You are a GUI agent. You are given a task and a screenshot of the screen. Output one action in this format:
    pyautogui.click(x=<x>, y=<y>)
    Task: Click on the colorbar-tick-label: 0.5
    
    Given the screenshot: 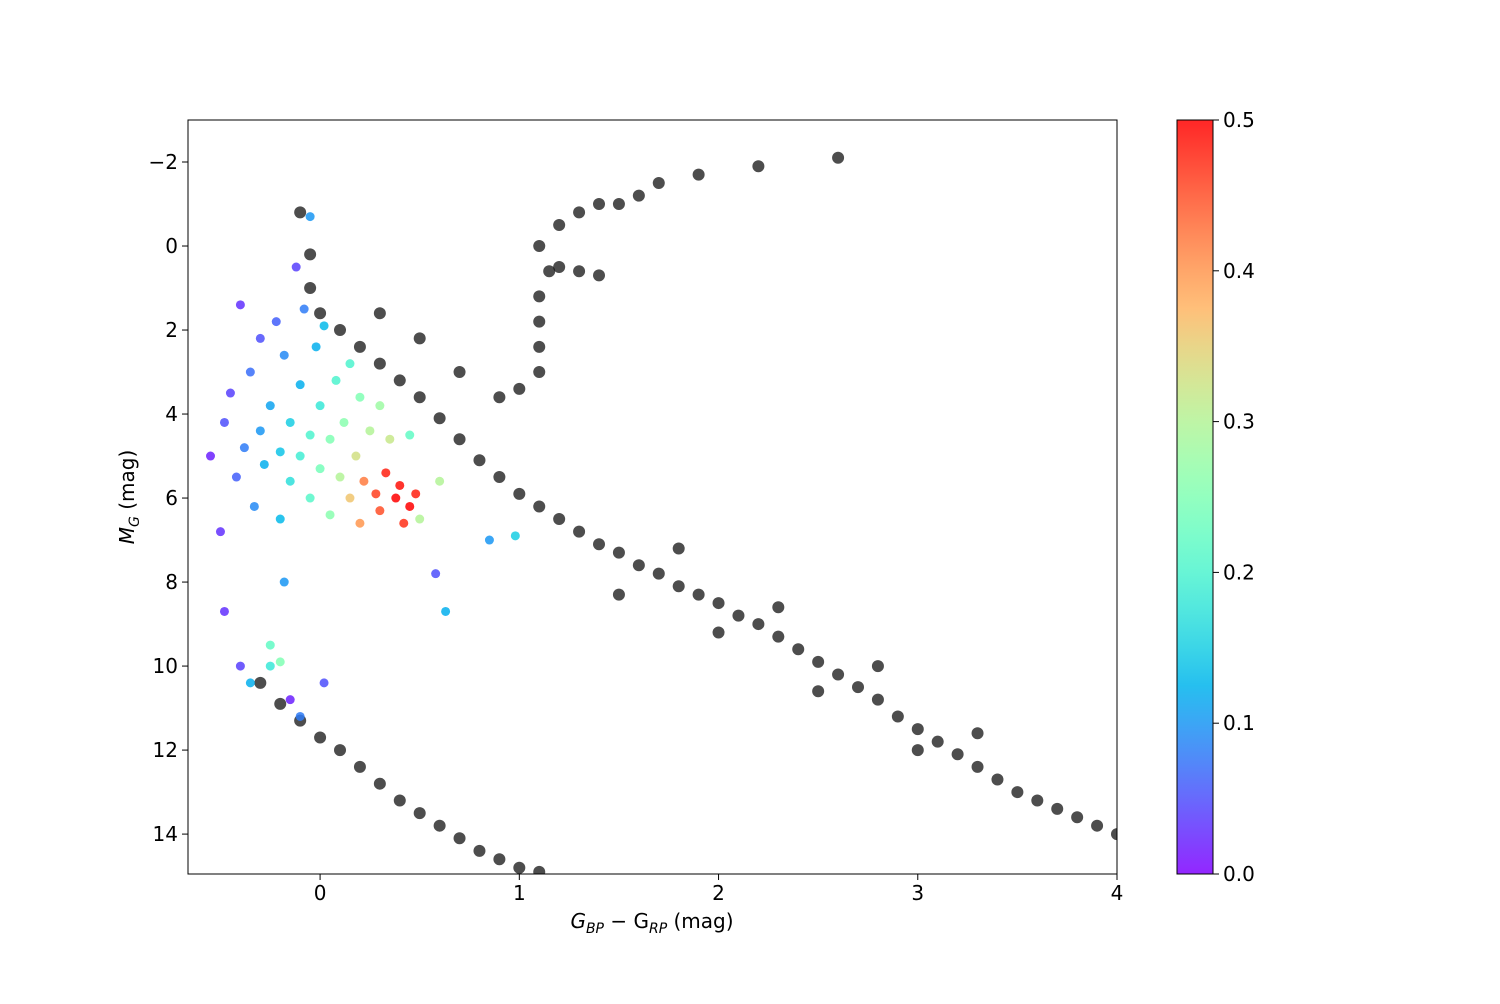 What is the action you would take?
    pyautogui.click(x=1239, y=120)
    